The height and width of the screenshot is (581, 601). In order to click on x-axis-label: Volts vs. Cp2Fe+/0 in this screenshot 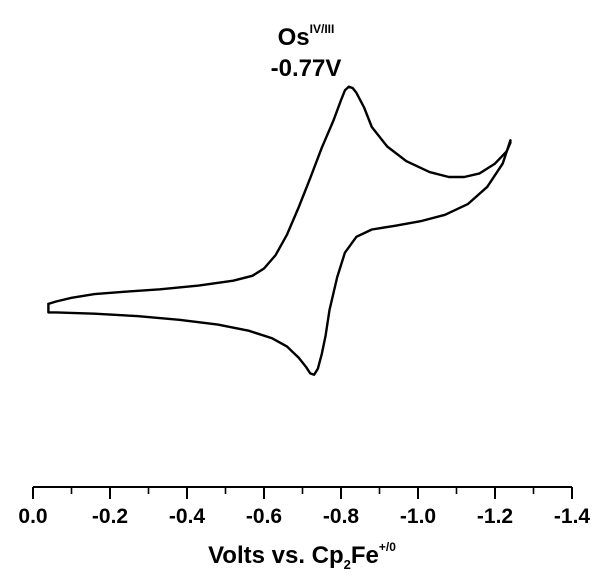, I will do `click(302, 556)`.